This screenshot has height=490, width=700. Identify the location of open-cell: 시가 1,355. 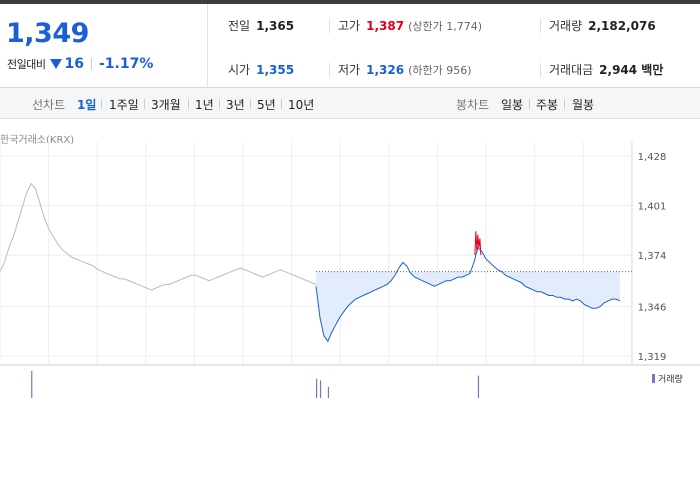
(261, 69).